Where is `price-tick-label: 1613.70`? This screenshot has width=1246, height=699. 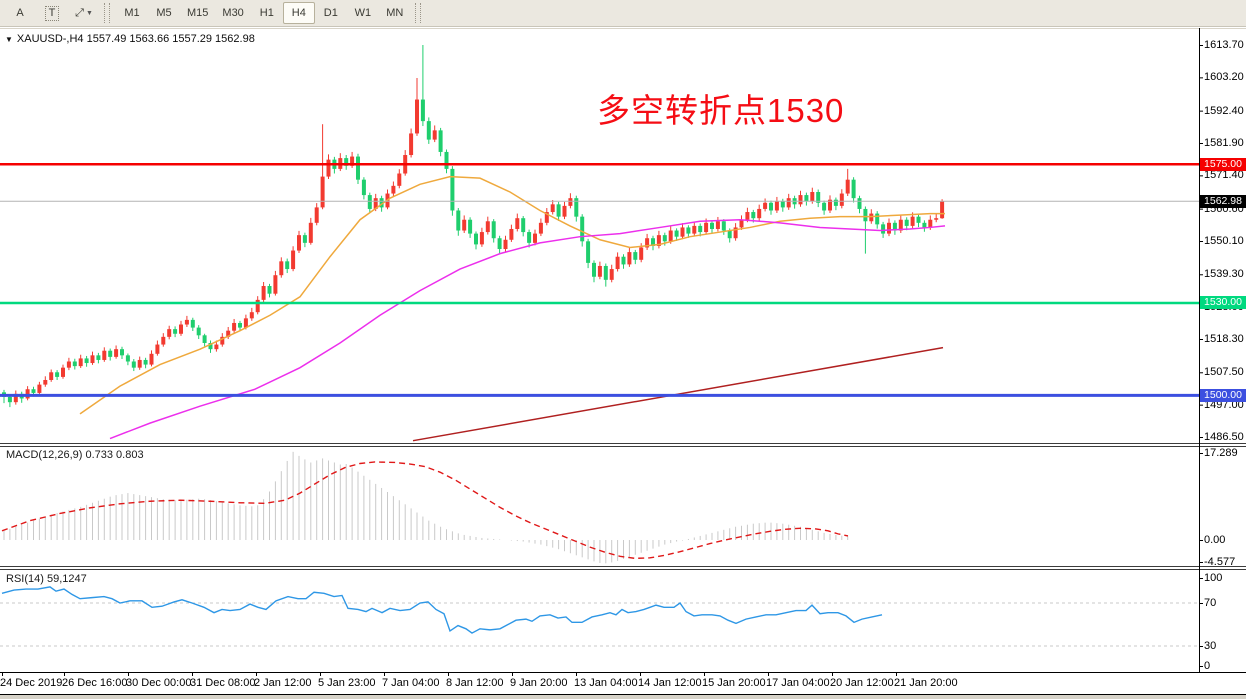 price-tick-label: 1613.70 is located at coordinates (1224, 45).